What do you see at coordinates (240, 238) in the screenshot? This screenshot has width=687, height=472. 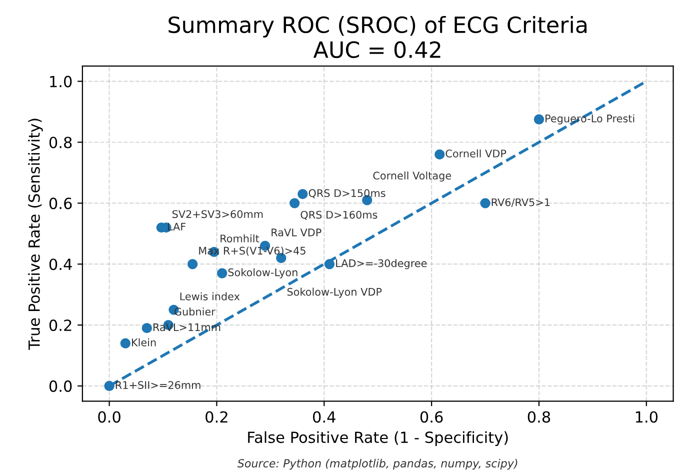 I see `annotation: Romhilt` at bounding box center [240, 238].